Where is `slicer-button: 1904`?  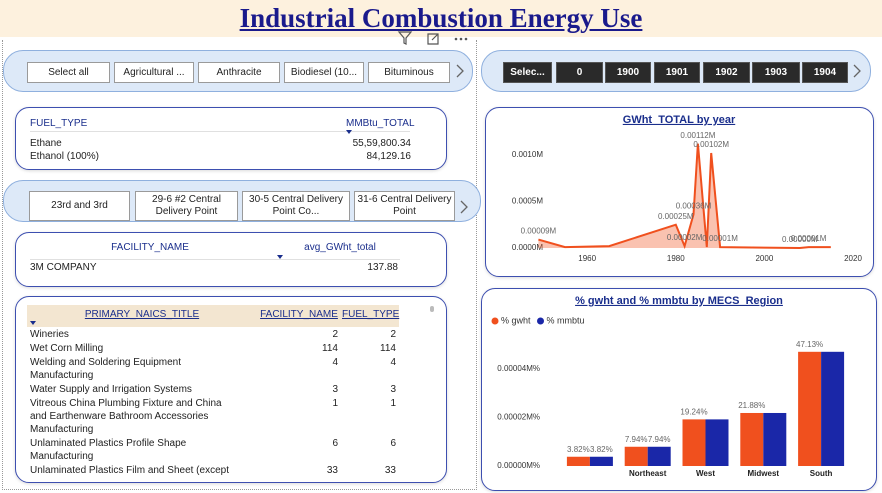
slicer-button: 1904 is located at coordinates (825, 72).